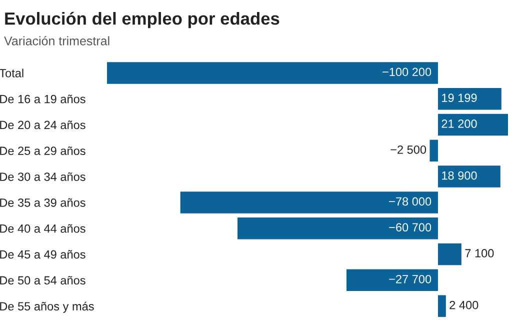 Image resolution: width=520 pixels, height=333 pixels. What do you see at coordinates (479, 253) in the screenshot?
I see `data-label: 7 100` at bounding box center [479, 253].